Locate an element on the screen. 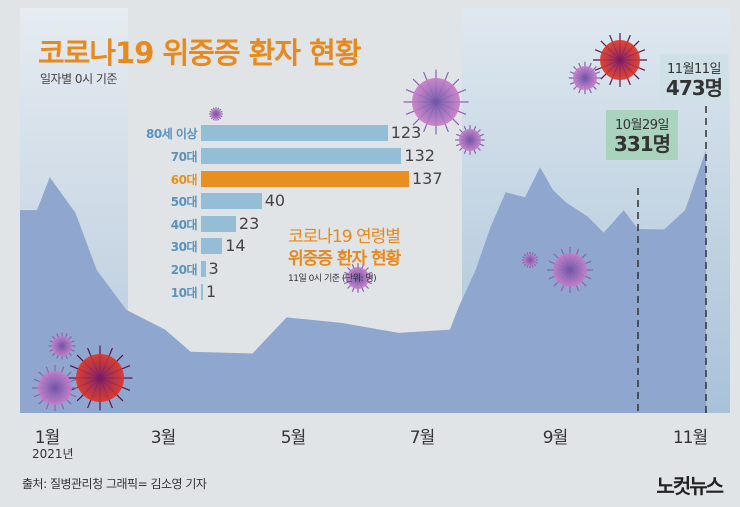 The image size is (740, 507). x-tick-label: 9월 is located at coordinates (555, 438).